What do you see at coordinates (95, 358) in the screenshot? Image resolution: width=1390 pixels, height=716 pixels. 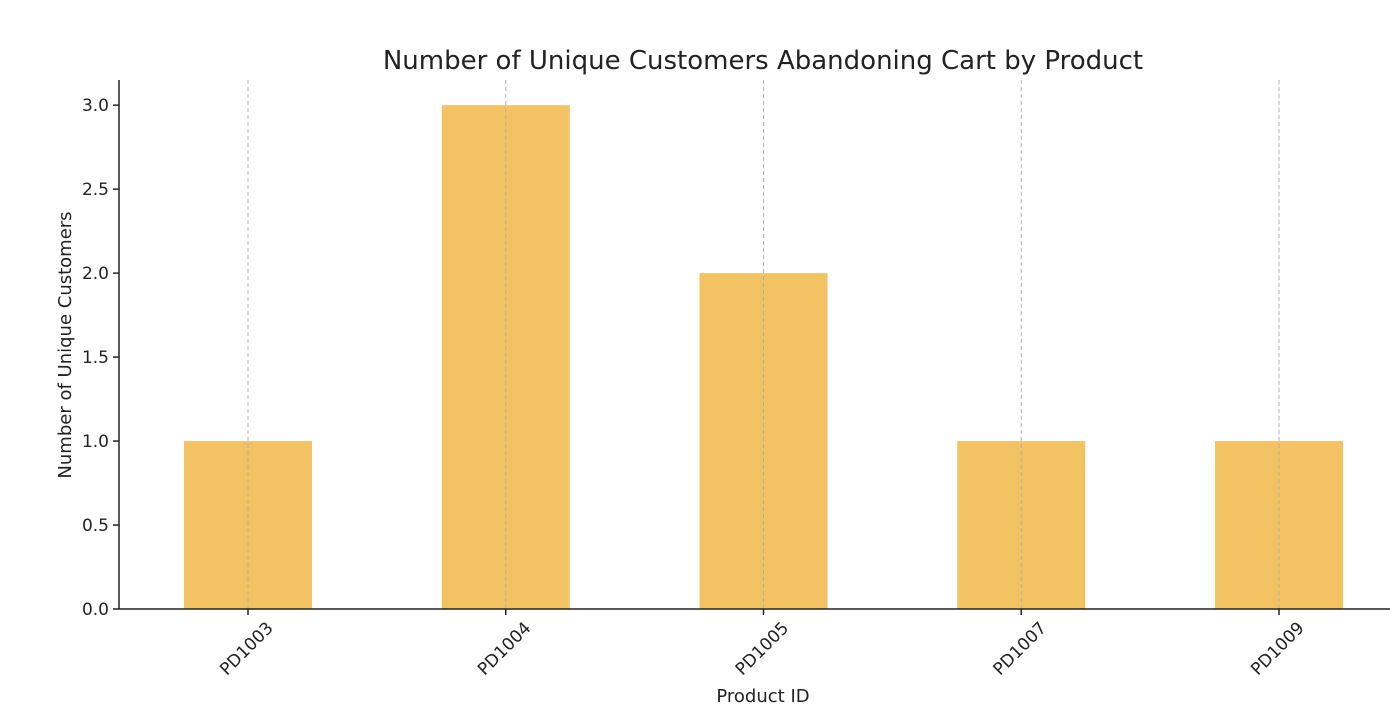 I see `y-tick-label-1-5: 1.5` at bounding box center [95, 358].